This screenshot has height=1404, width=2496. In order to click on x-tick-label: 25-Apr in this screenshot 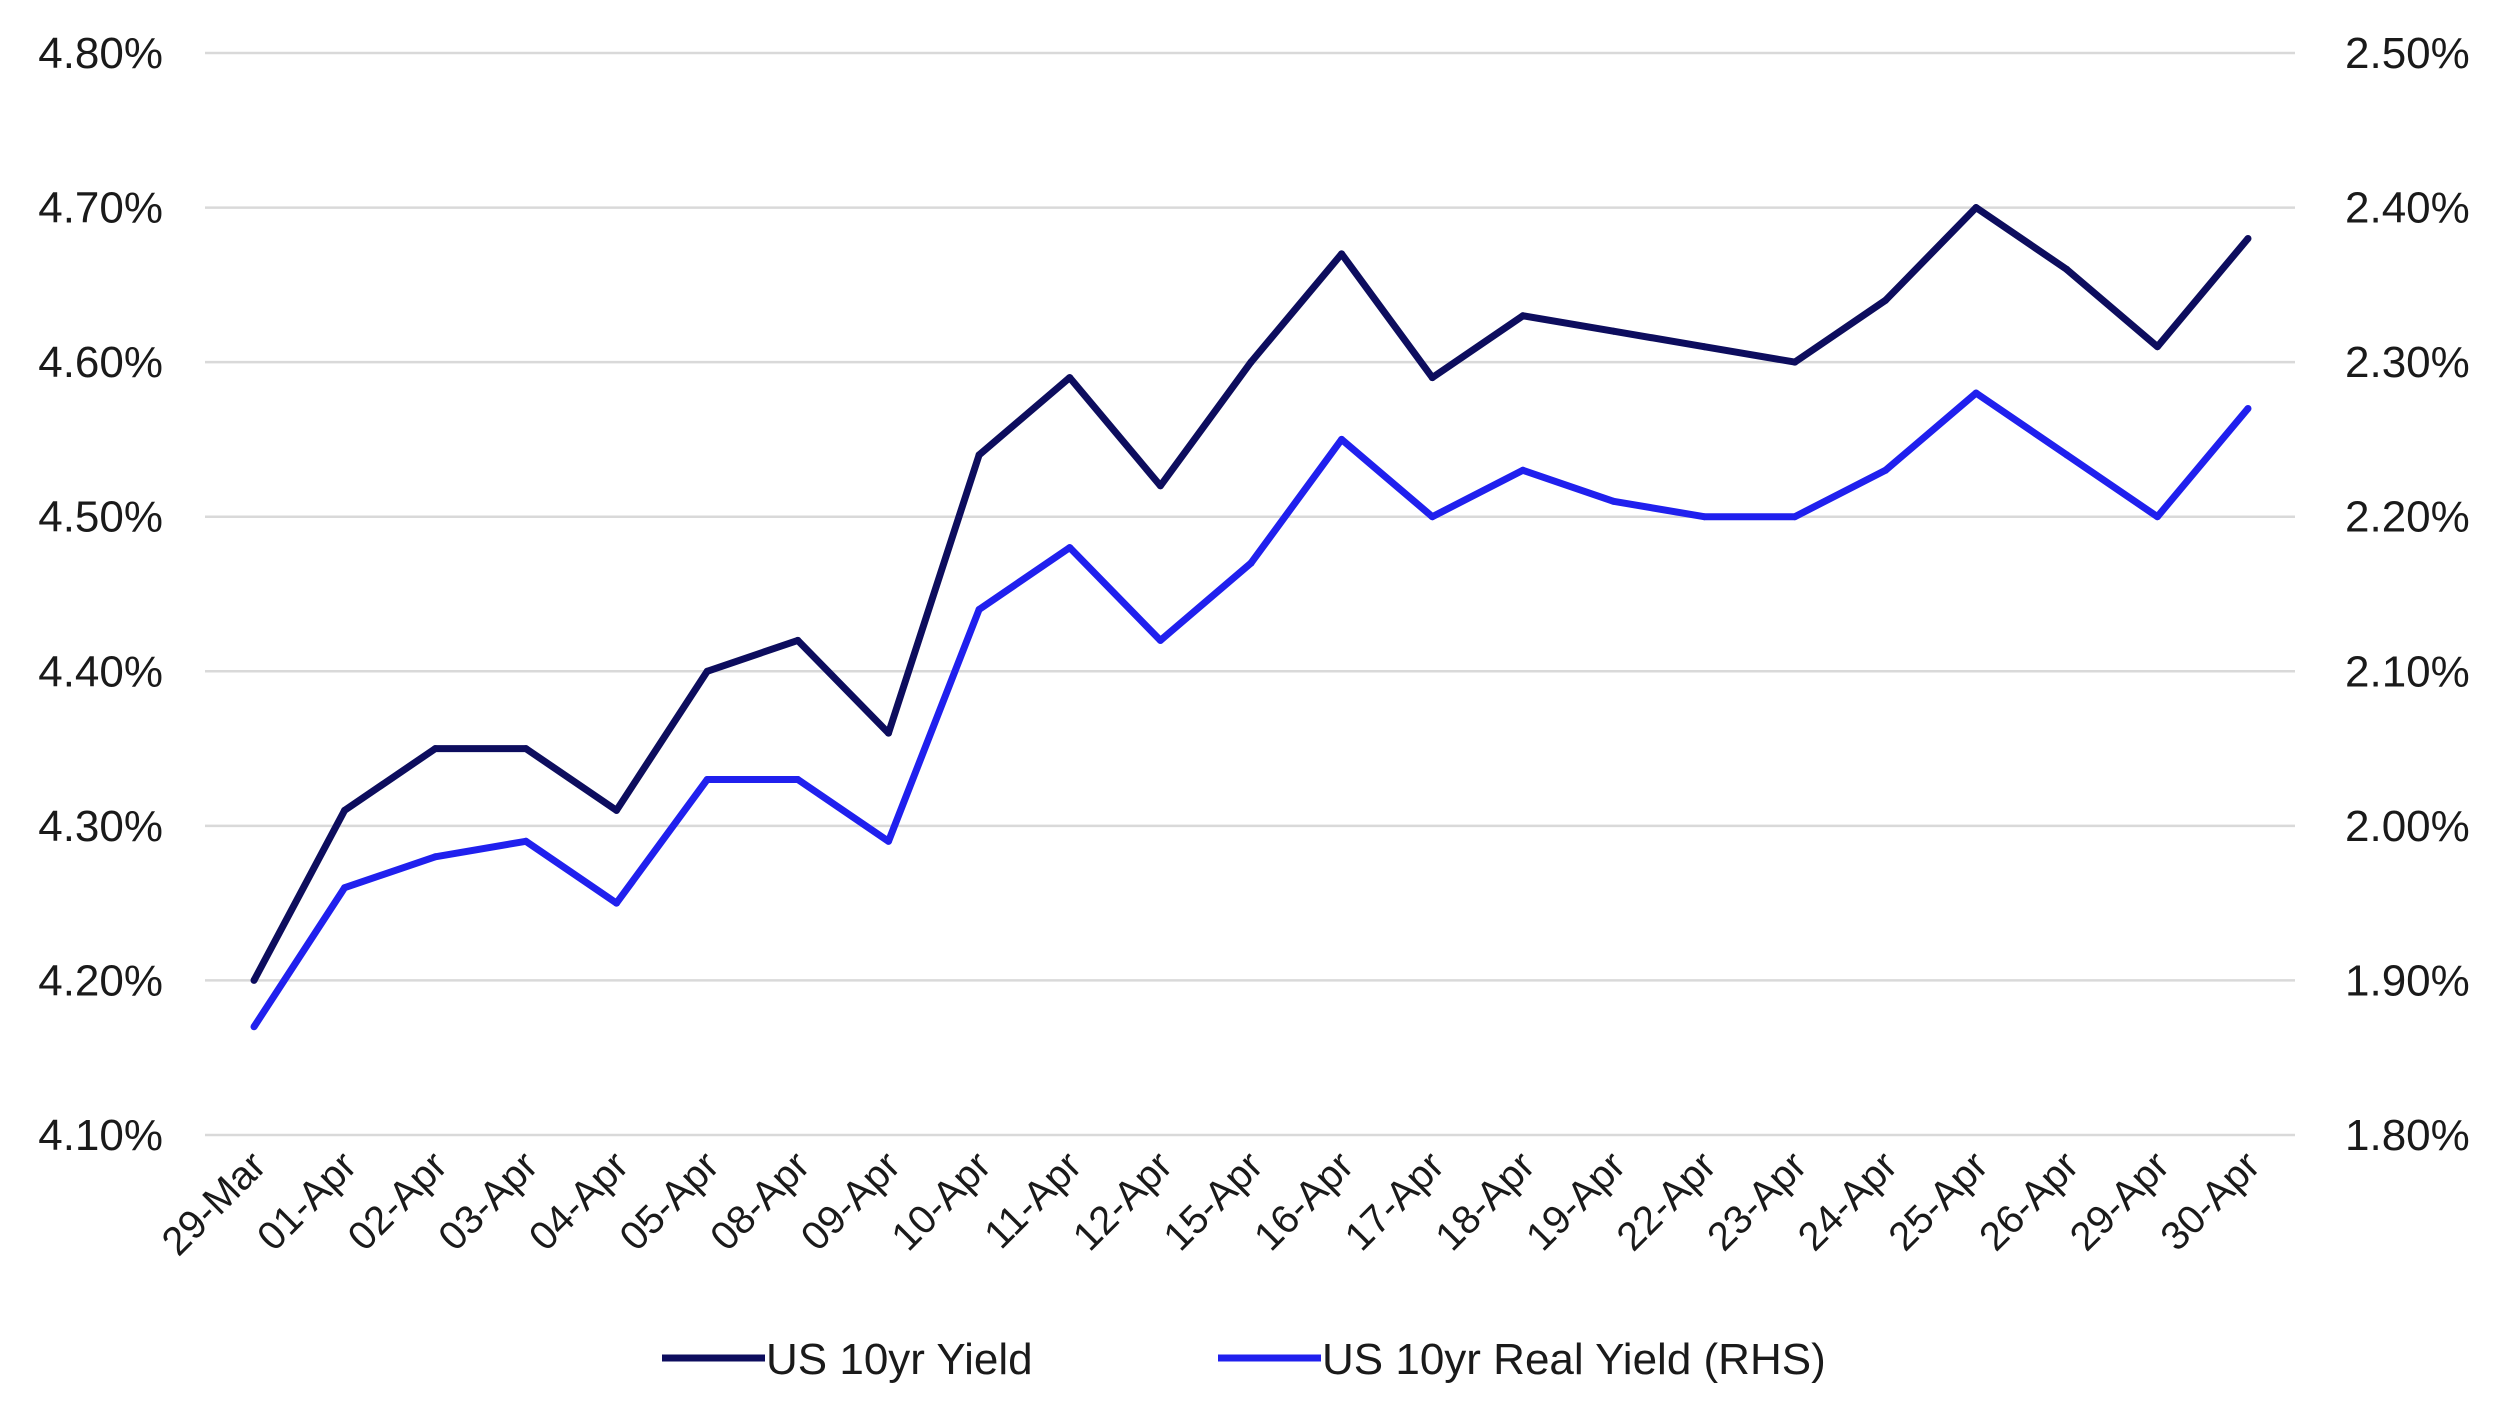, I will do `click(1938, 1201)`.